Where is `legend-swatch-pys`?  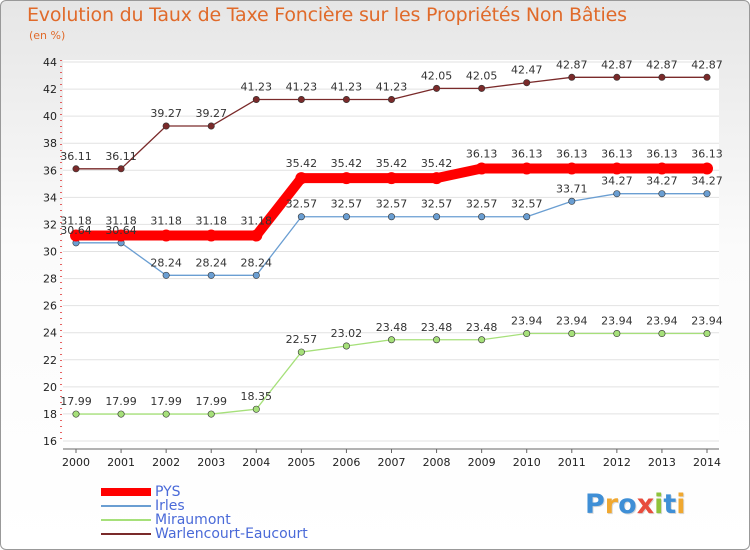 legend-swatch-pys is located at coordinates (126, 492).